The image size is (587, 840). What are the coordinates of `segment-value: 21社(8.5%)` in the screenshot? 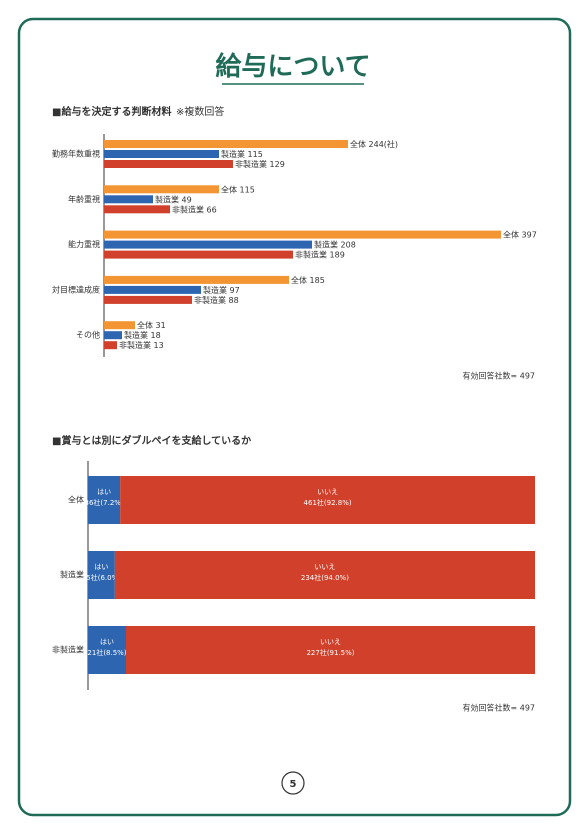 It's located at (106, 652).